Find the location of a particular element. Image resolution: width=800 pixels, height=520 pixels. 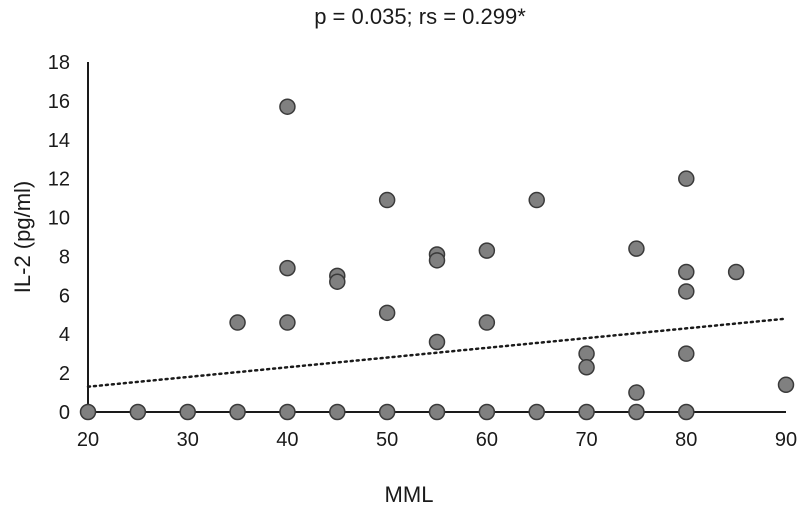

y-tick-label: 6 is located at coordinates (64, 296).